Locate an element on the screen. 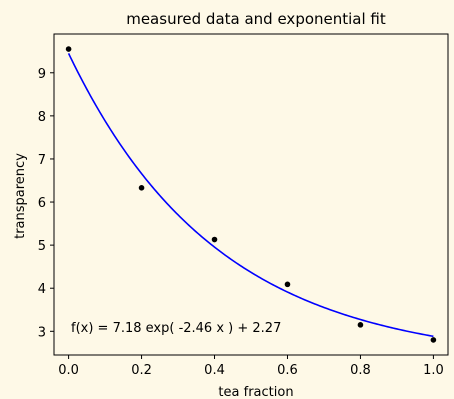 The height and width of the screenshot is (399, 454). y-tick-label: 9 is located at coordinates (42, 74).